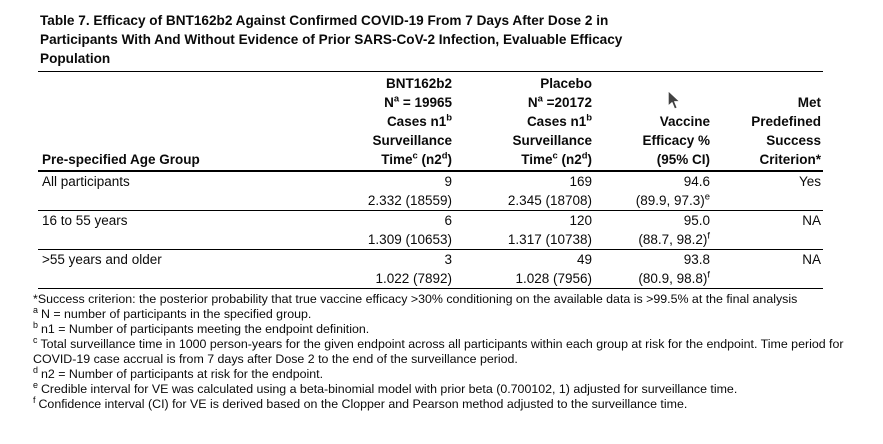 The width and height of the screenshot is (883, 444). Describe the element at coordinates (371, 269) in the screenshot. I see `cell-bnt162b2: 3 1.022 (7892)` at that location.